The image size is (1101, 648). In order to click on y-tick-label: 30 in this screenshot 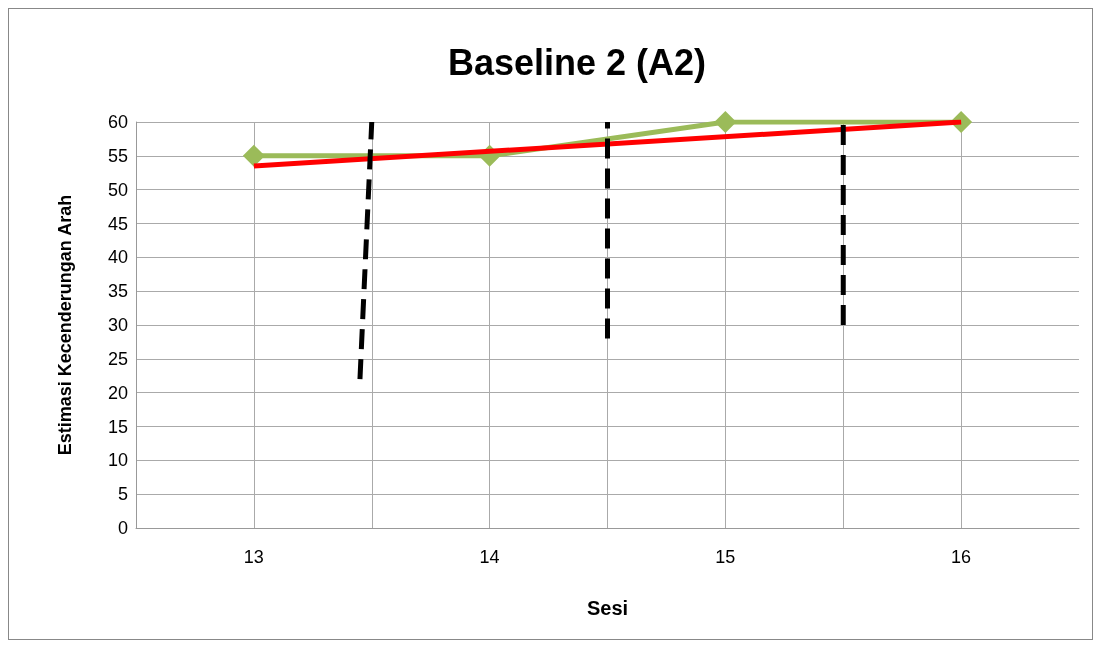, I will do `click(117, 325)`.